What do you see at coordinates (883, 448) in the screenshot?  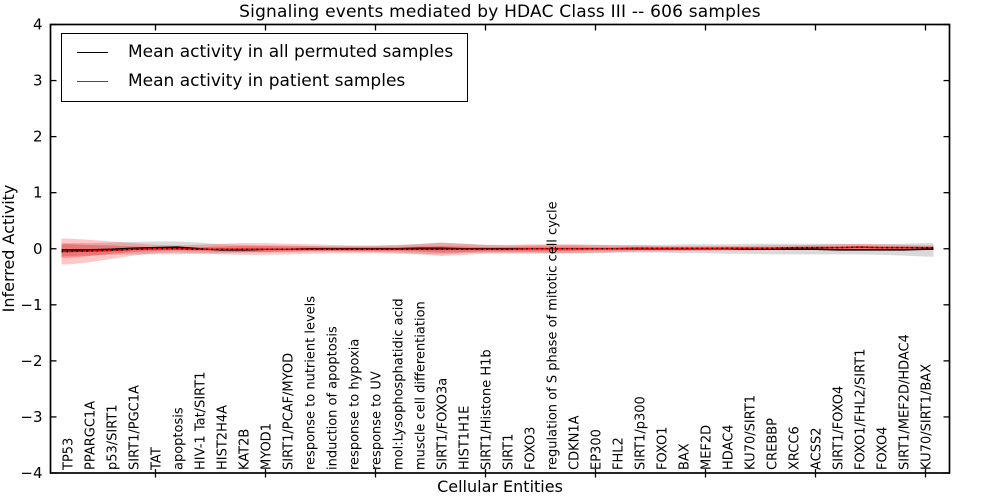 I see `x-tick-label: FOXO4` at bounding box center [883, 448].